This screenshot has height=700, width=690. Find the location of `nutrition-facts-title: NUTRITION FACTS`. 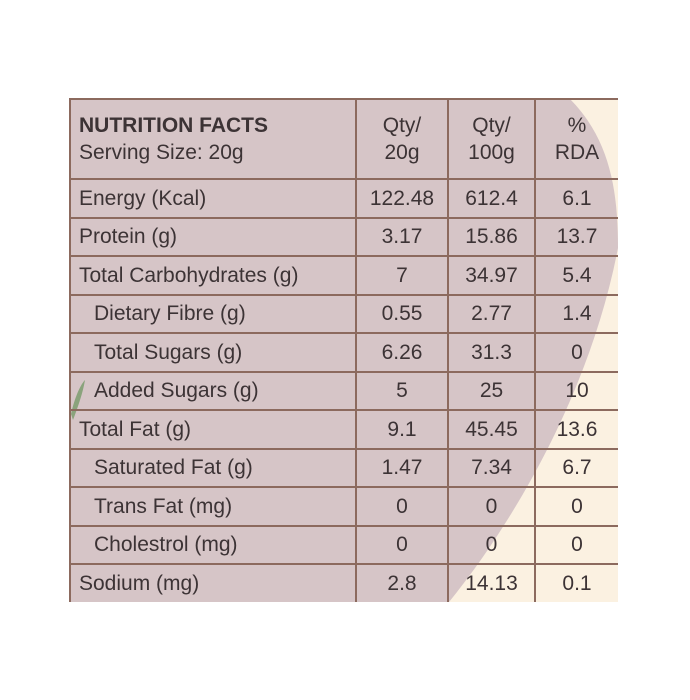

nutrition-facts-title: NUTRITION FACTS is located at coordinates (173, 125).